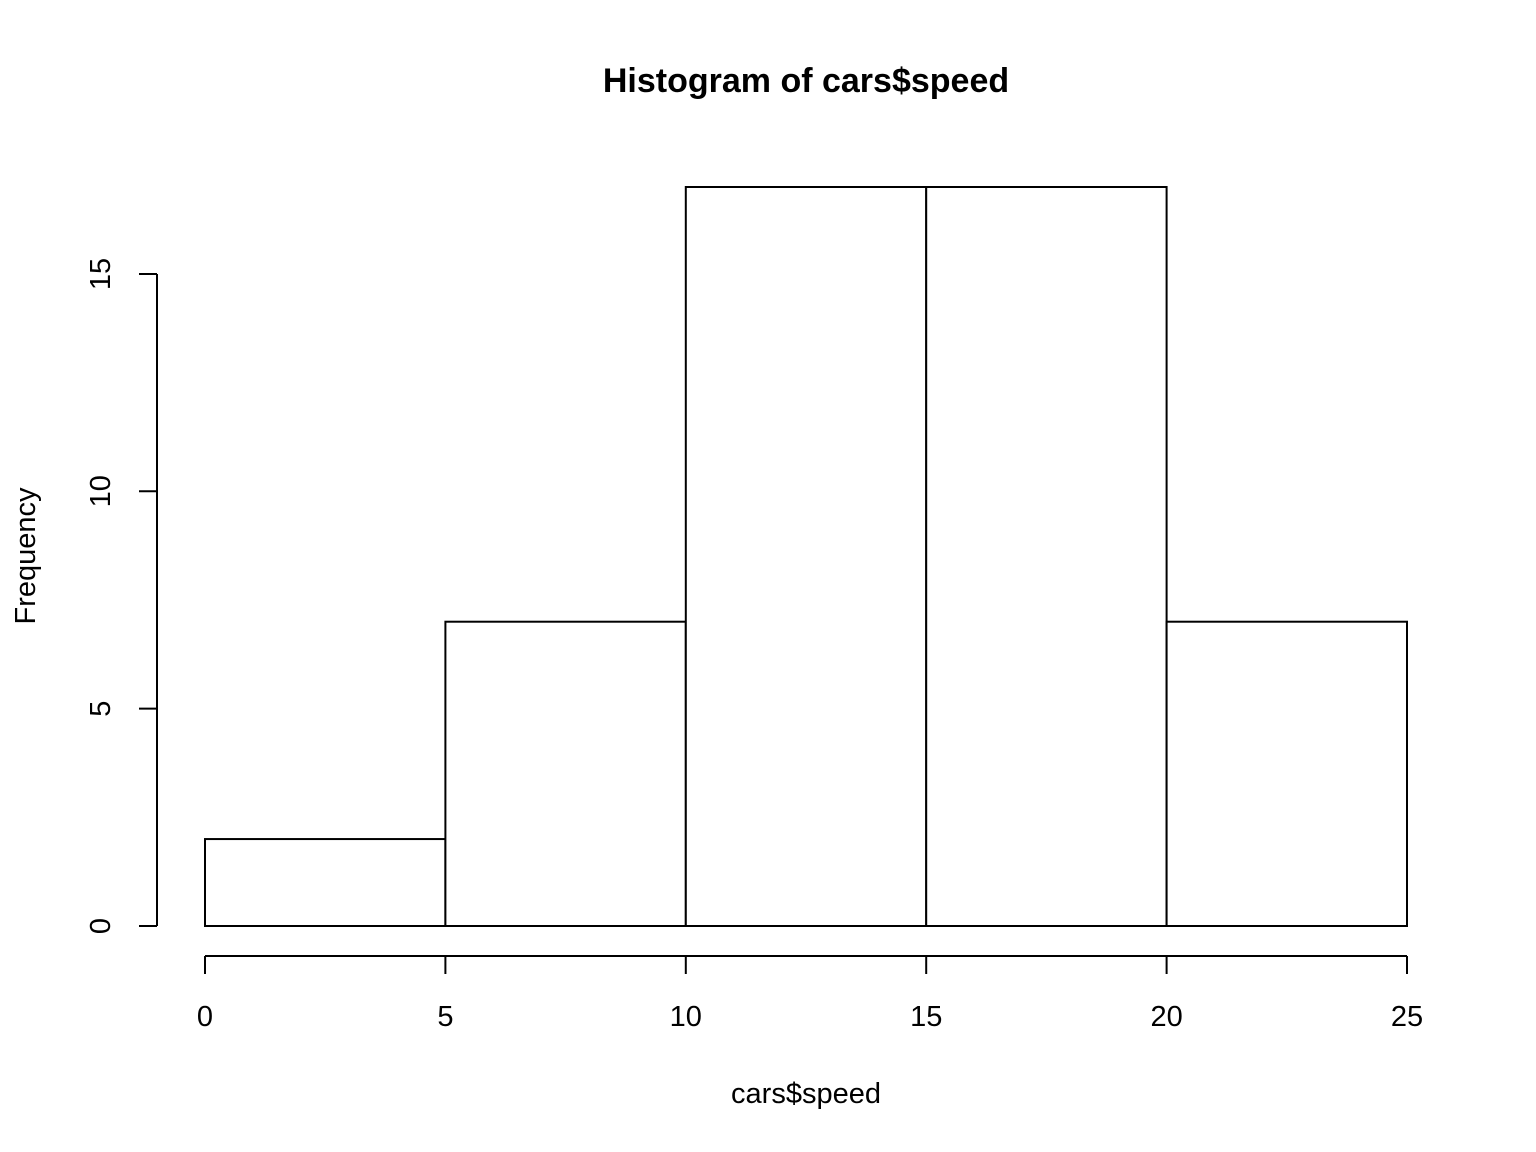 This screenshot has width=1536, height=1152. Describe the element at coordinates (1166, 1017) in the screenshot. I see `x-tick-label: 20` at that location.